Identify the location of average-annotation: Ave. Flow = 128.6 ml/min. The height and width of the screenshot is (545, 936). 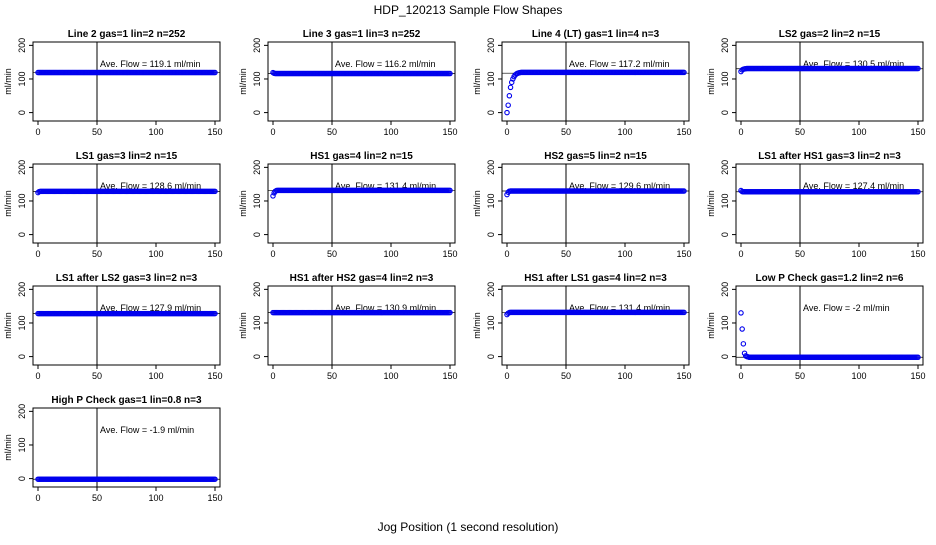
(150, 186).